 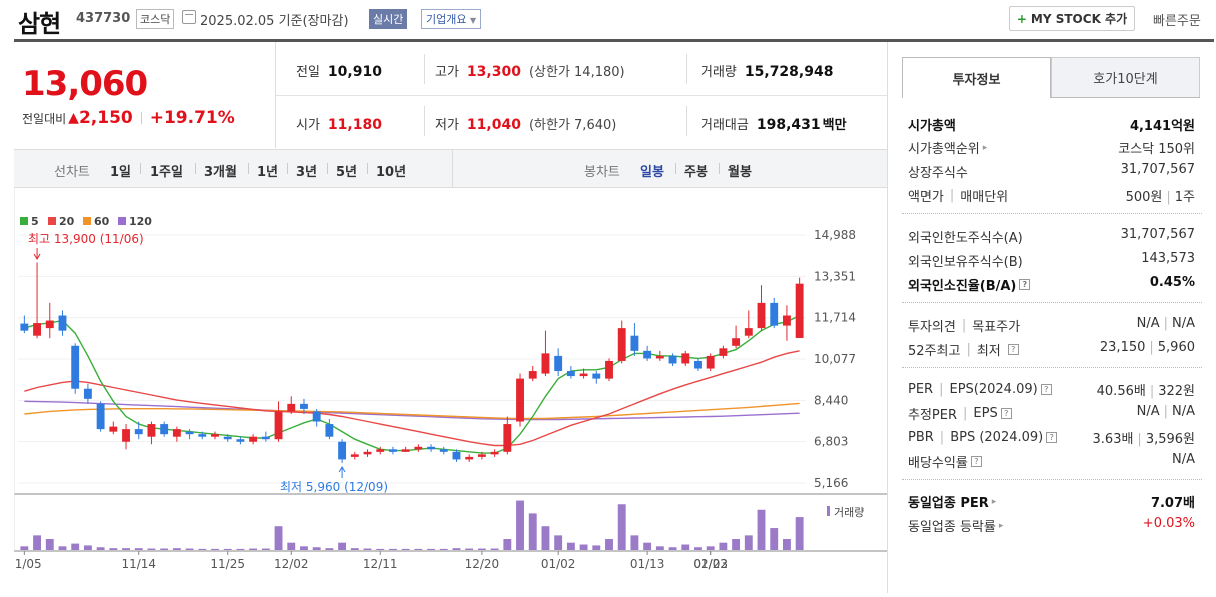 I want to click on up-triangle-icon: ▲, so click(x=73, y=118).